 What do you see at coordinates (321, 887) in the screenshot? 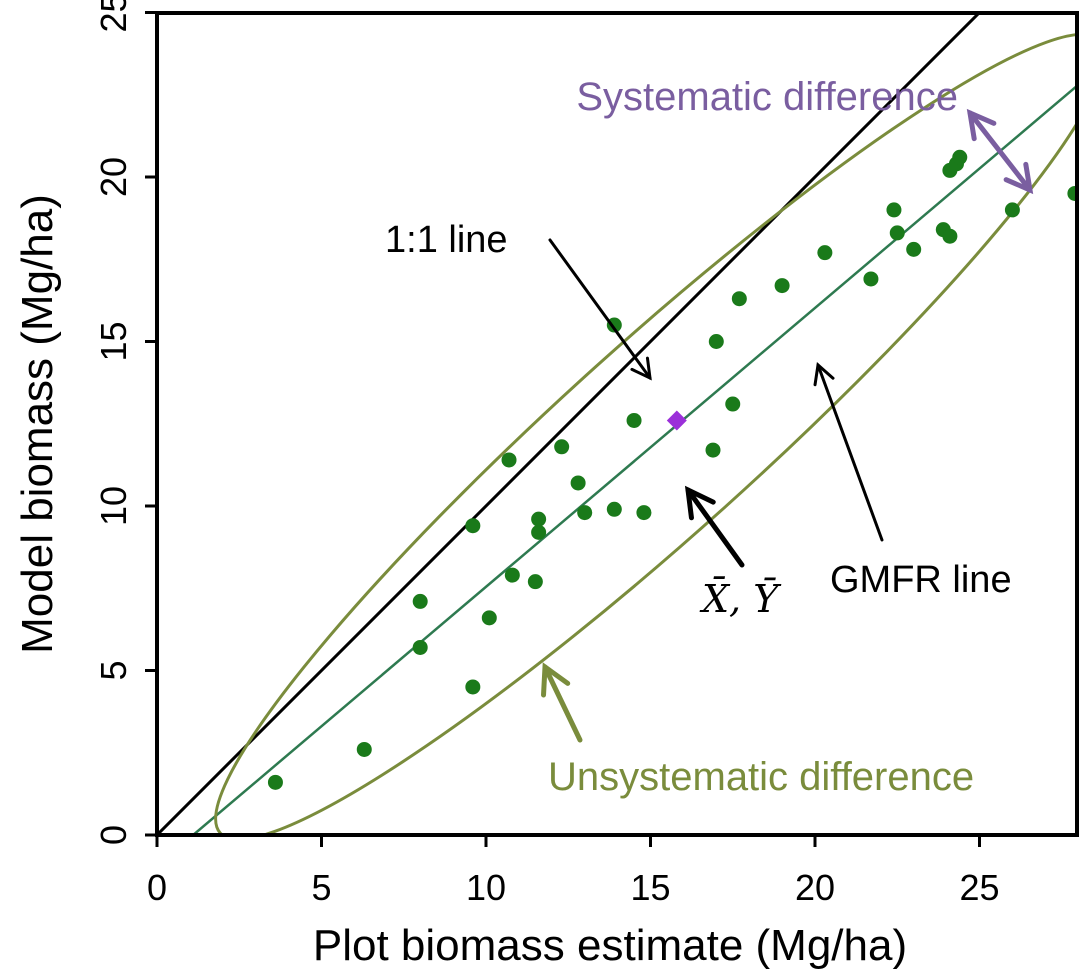
I see `x-tick-label: 5` at bounding box center [321, 887].